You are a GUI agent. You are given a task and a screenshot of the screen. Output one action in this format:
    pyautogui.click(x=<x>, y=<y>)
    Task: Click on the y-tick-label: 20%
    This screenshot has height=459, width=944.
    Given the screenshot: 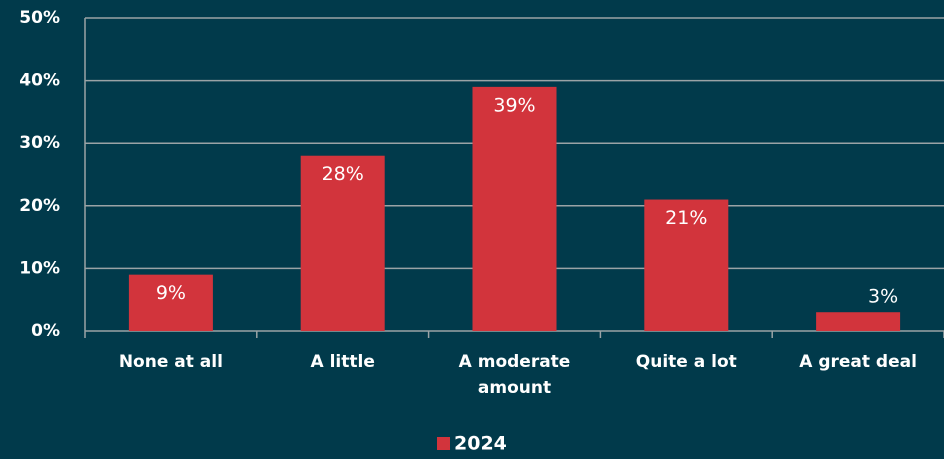 What is the action you would take?
    pyautogui.click(x=39, y=206)
    